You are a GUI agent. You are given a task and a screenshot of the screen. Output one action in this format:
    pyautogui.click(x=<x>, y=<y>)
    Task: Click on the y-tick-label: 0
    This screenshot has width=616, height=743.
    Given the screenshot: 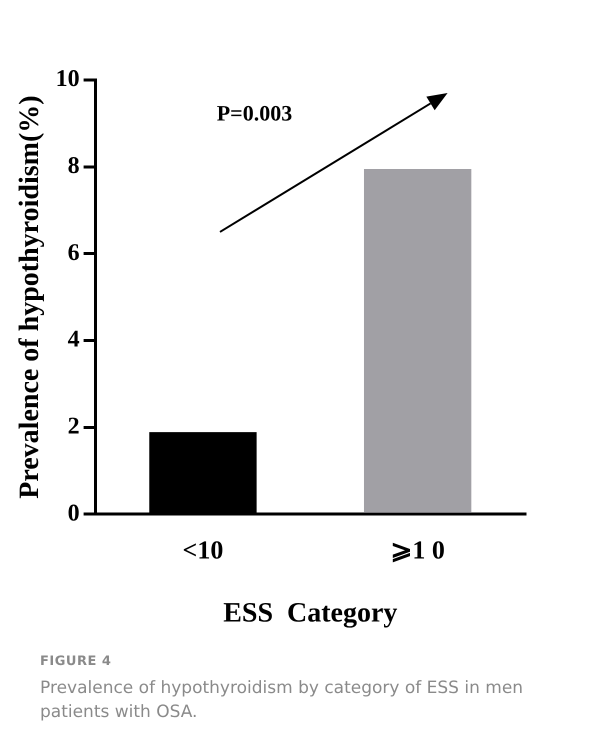 What is the action you would take?
    pyautogui.click(x=74, y=513)
    